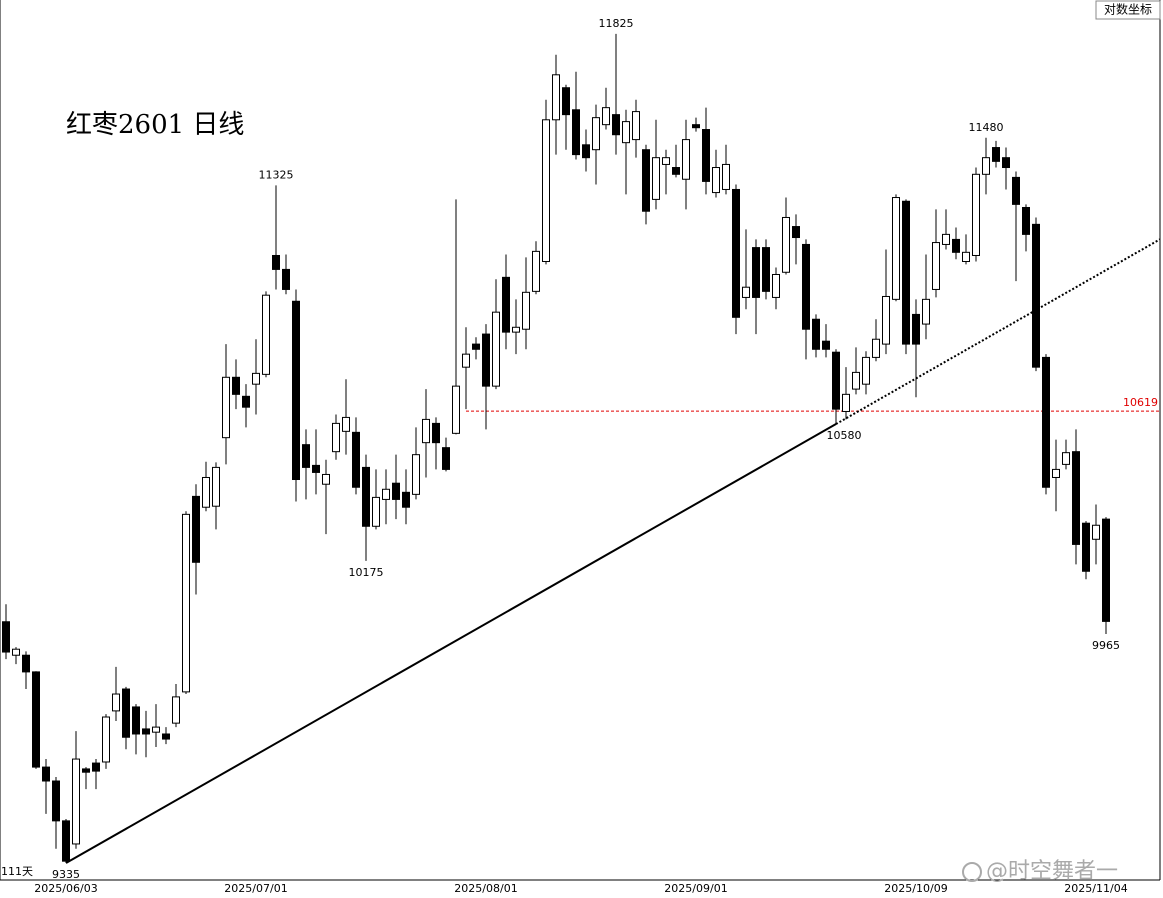 The width and height of the screenshot is (1163, 898). I want to click on high-label: 11325, so click(276, 174).